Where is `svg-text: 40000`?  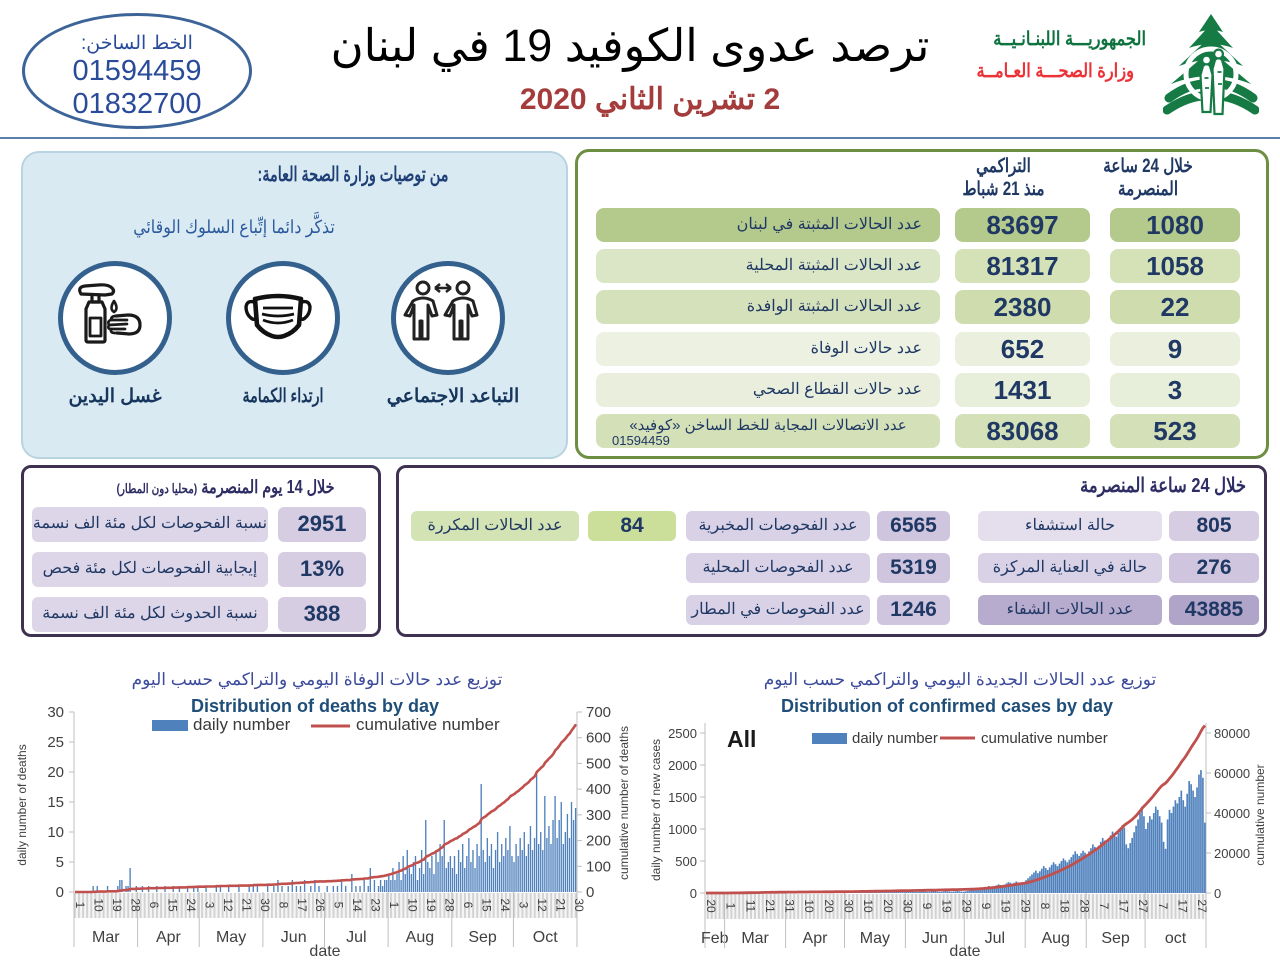 svg-text: 40000 is located at coordinates (1232, 813).